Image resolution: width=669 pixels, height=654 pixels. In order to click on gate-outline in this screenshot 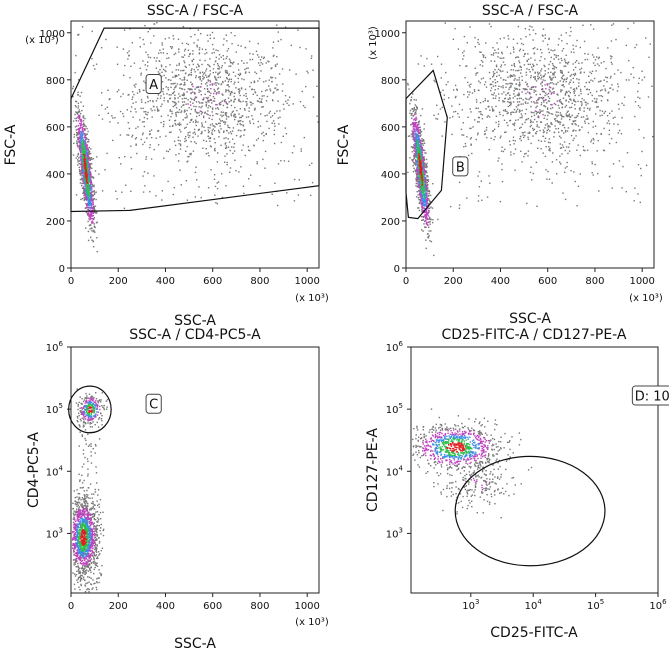, I will do `click(195, 120)`.